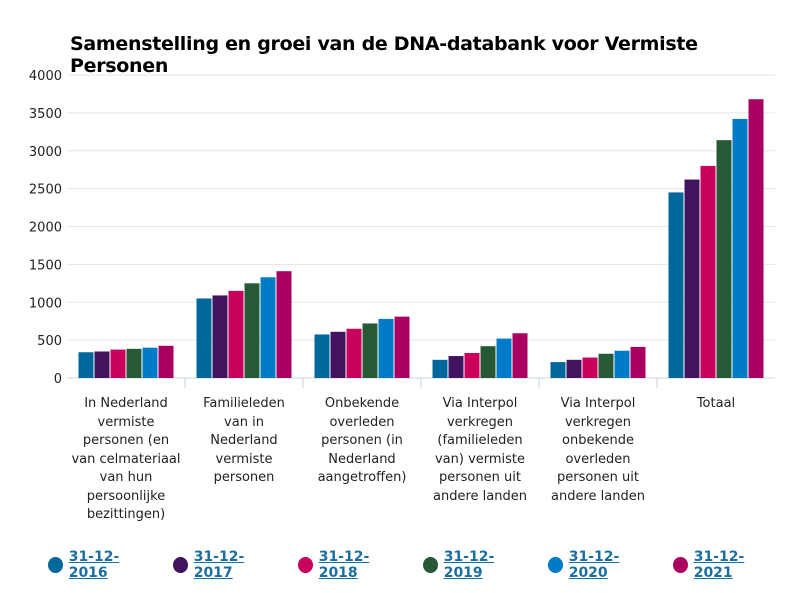 Image resolution: width=798 pixels, height=593 pixels. What do you see at coordinates (126, 477) in the screenshot?
I see `x-category-label-line: van hun` at bounding box center [126, 477].